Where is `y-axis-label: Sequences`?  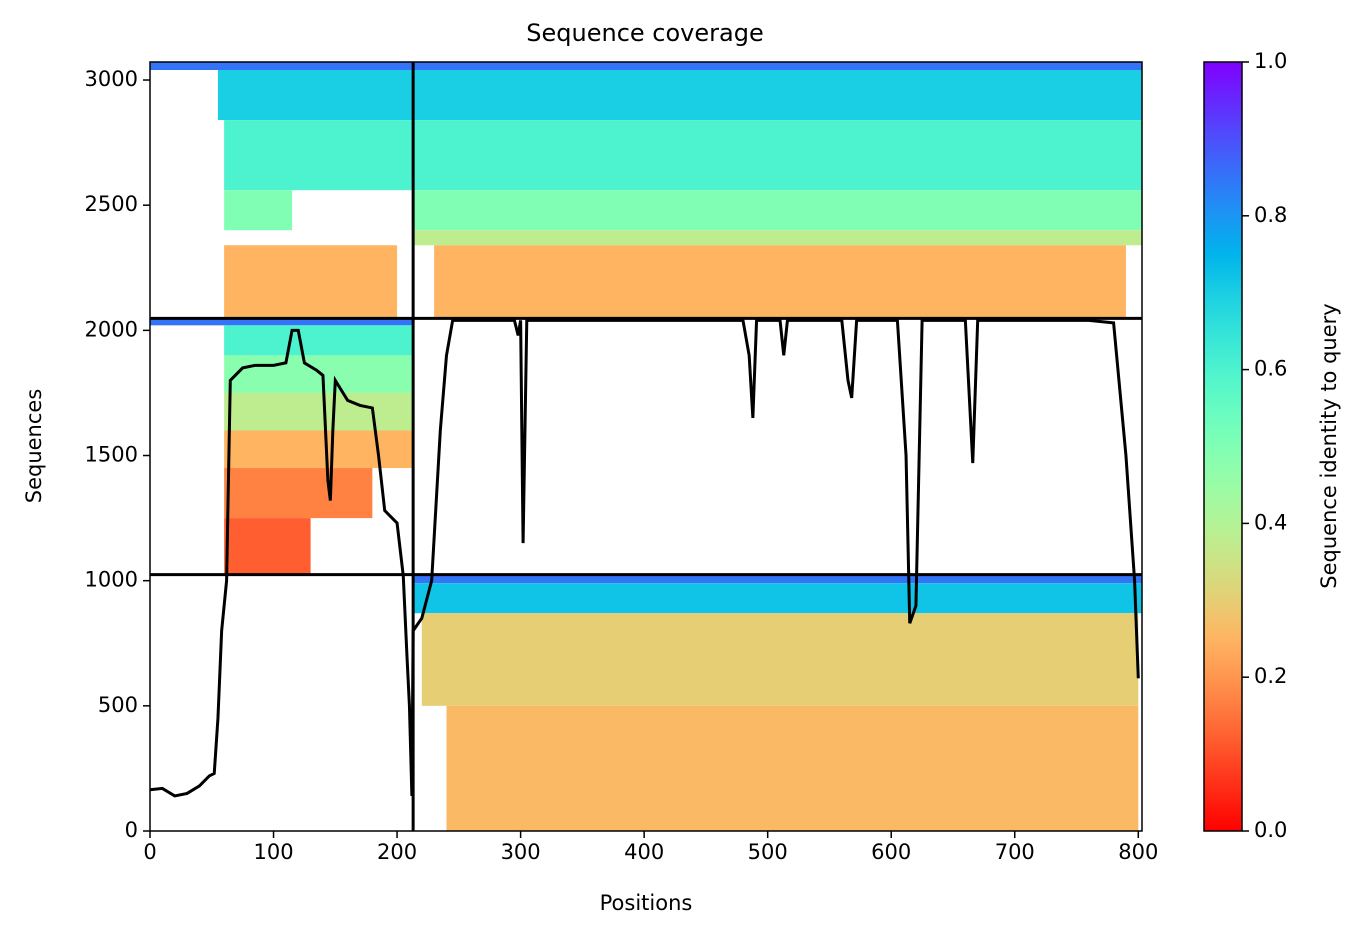 y-axis-label: Sequences is located at coordinates (34, 446).